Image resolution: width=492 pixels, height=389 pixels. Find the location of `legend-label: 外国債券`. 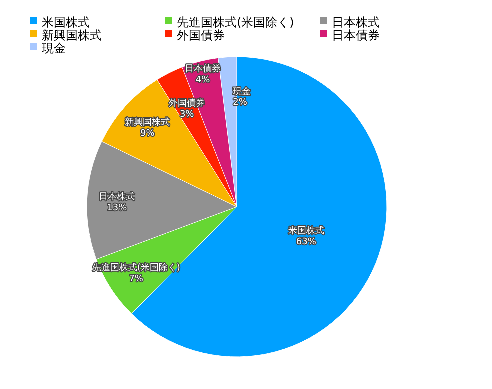

legend-label: 外国債券 is located at coordinates (201, 35).